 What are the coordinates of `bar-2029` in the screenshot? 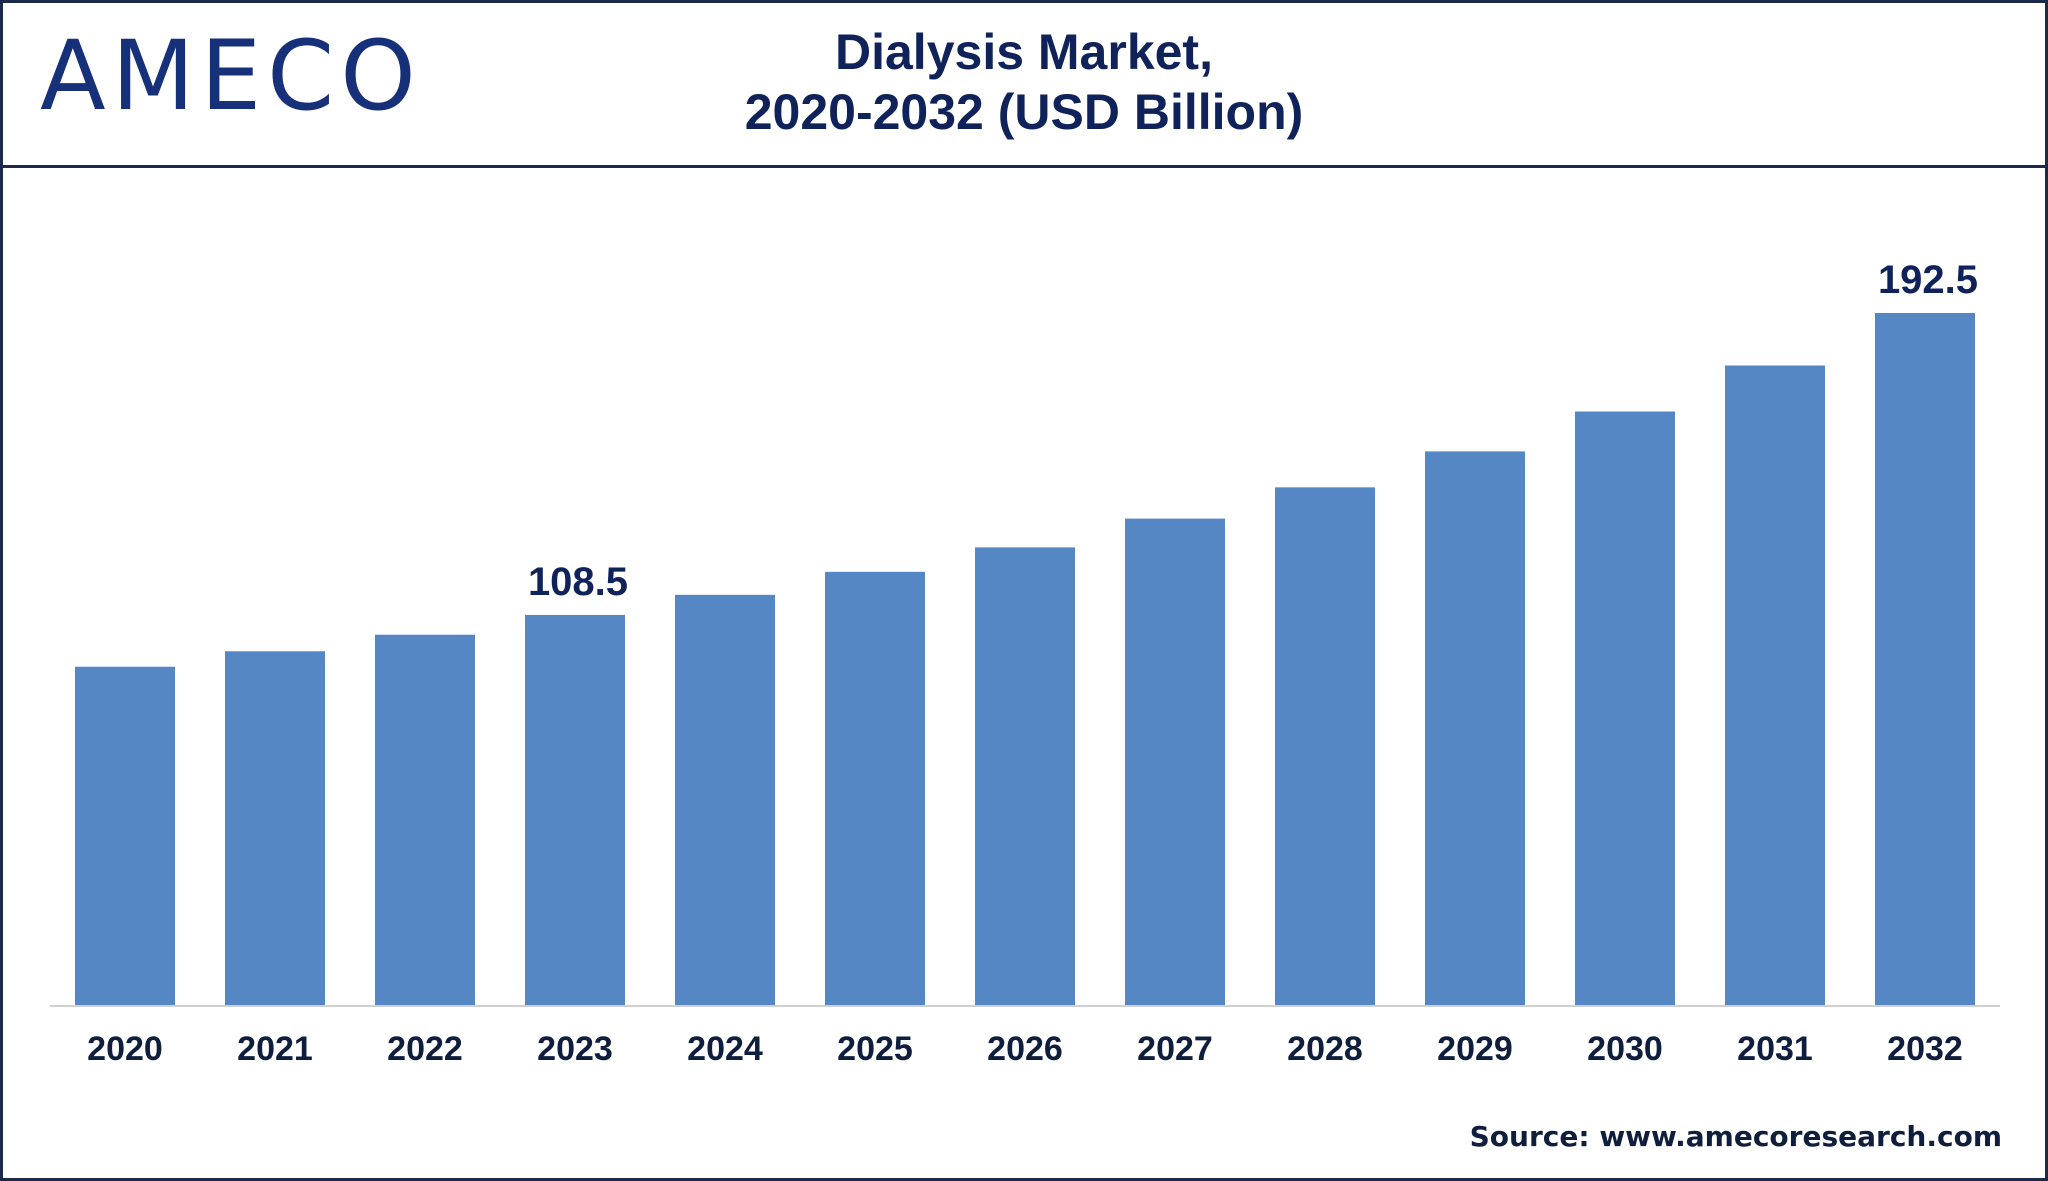 It's located at (1475, 728).